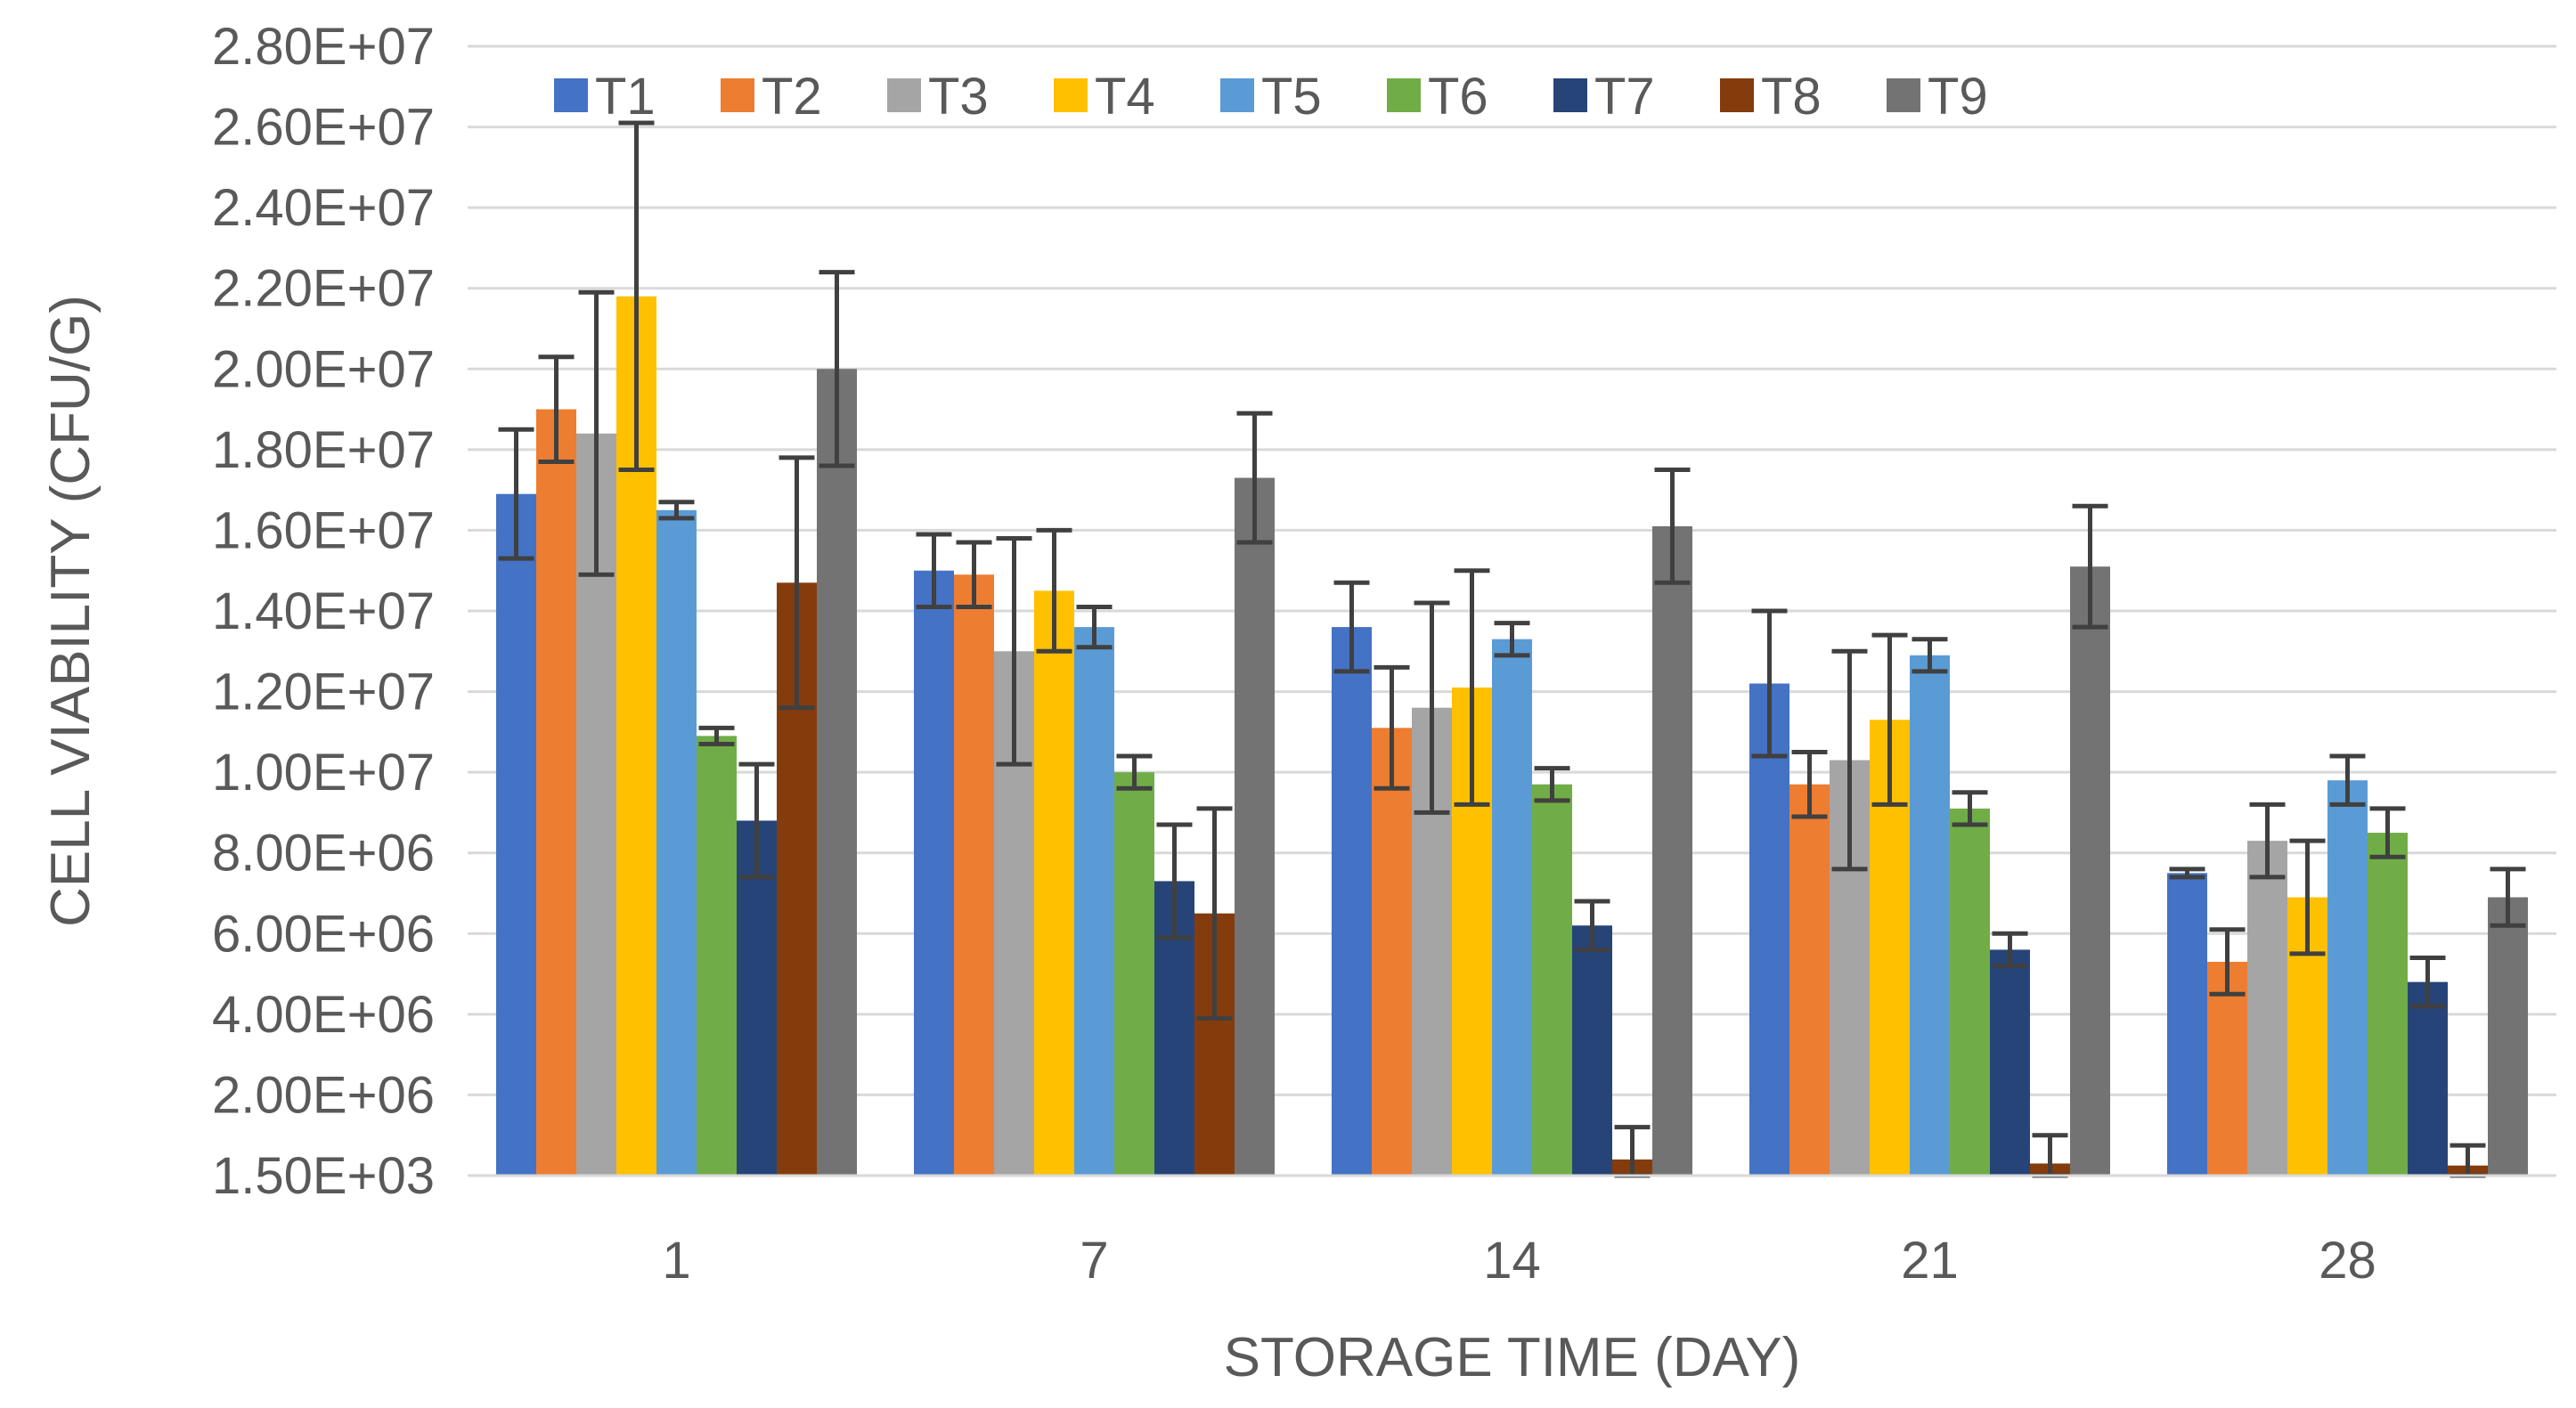 This screenshot has height=1408, width=2576. I want to click on legend-label-t1: T1, so click(625, 97).